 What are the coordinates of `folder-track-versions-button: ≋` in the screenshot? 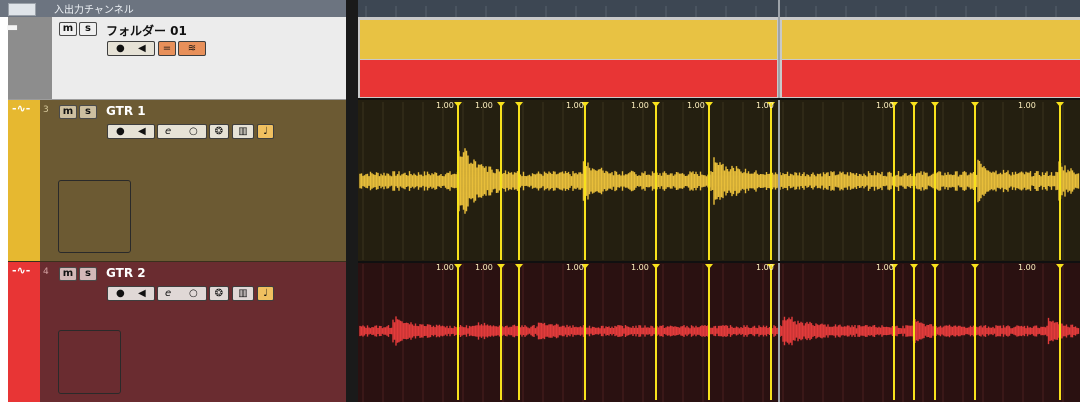 It's located at (192, 48).